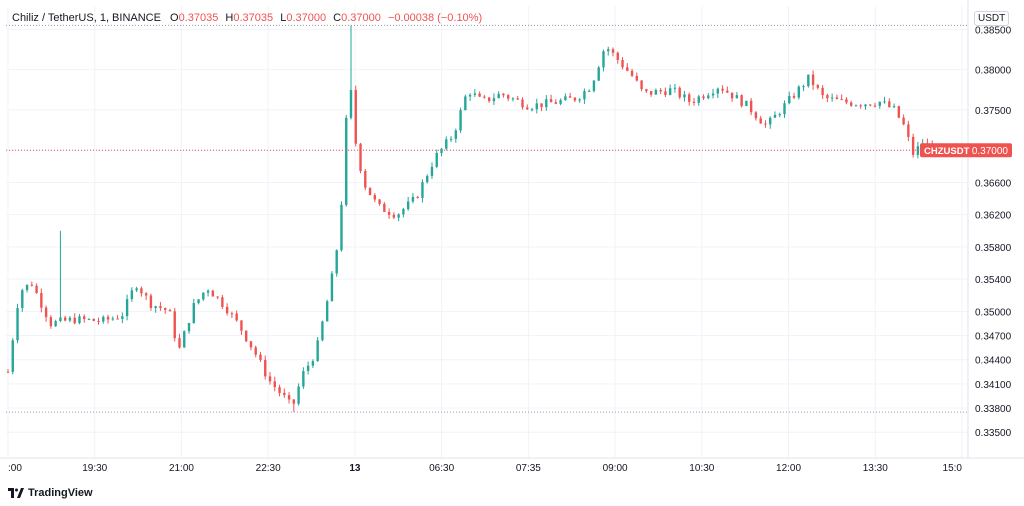 Image resolution: width=1024 pixels, height=506 pixels. What do you see at coordinates (992, 18) in the screenshot?
I see `currency-button: USDT` at bounding box center [992, 18].